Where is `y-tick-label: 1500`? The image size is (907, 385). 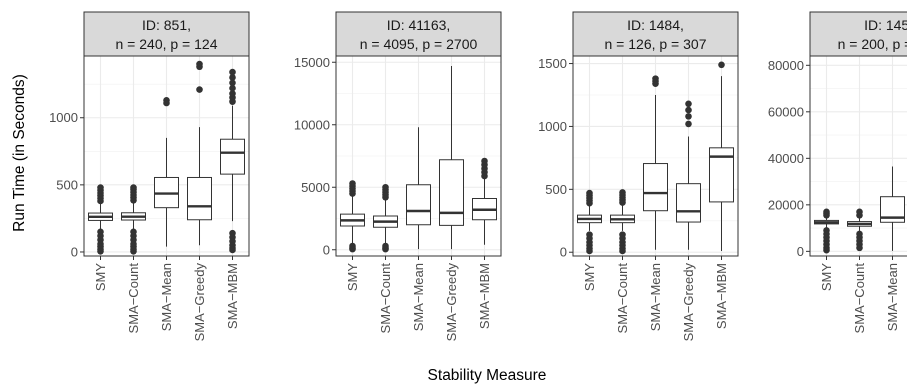
y-tick-label: 1500 is located at coordinates (552, 63).